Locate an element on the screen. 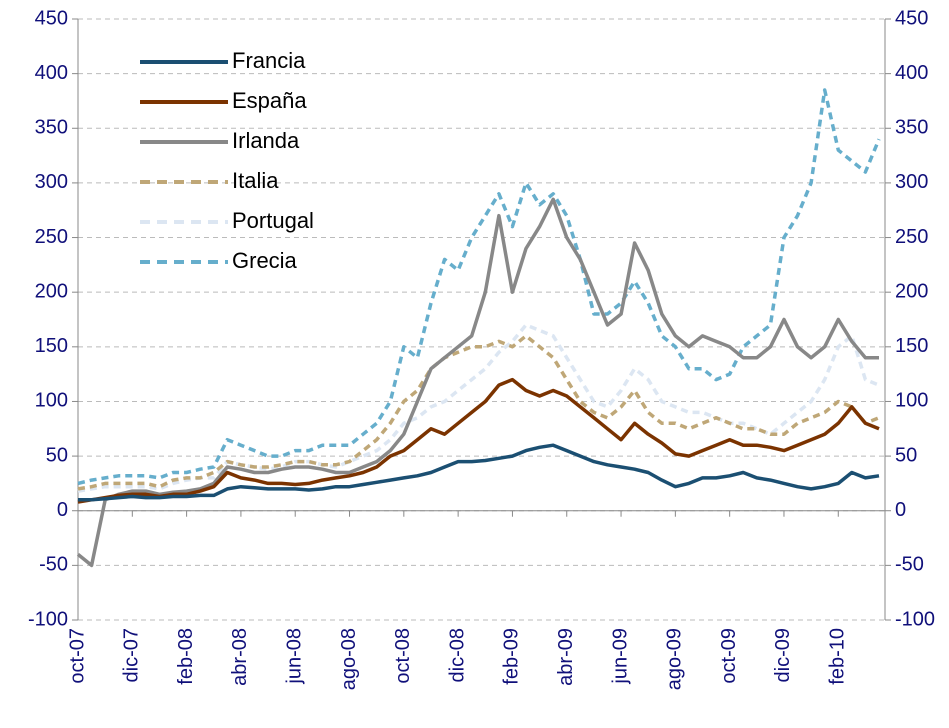 The width and height of the screenshot is (949, 728). y2-tick-label: 150 is located at coordinates (911, 346).